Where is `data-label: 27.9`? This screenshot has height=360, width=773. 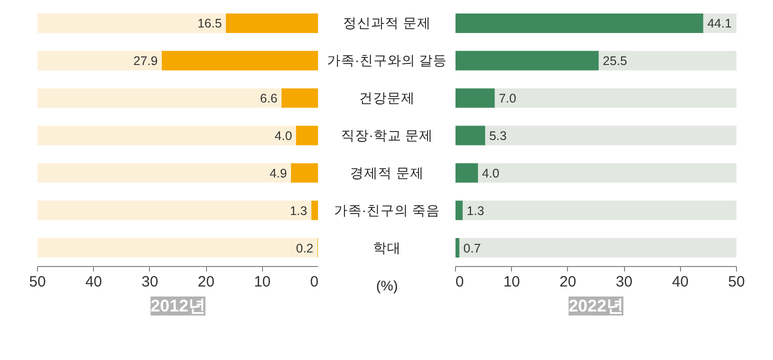 data-label: 27.9 is located at coordinates (145, 61).